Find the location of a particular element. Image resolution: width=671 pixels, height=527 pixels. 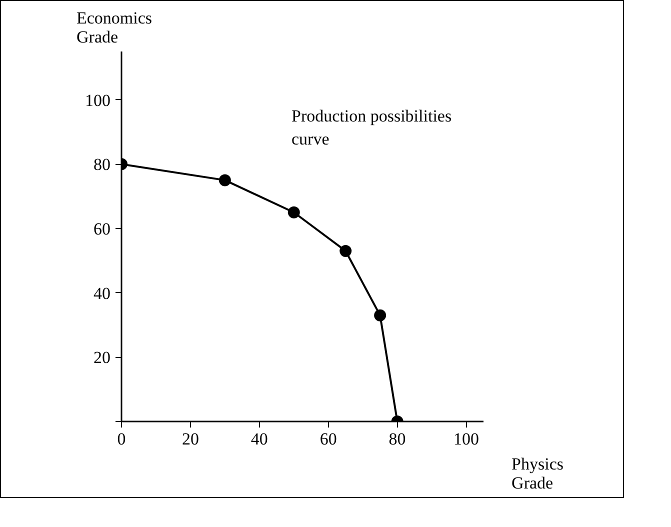

annotation: Production possibilities curve is located at coordinates (372, 127).